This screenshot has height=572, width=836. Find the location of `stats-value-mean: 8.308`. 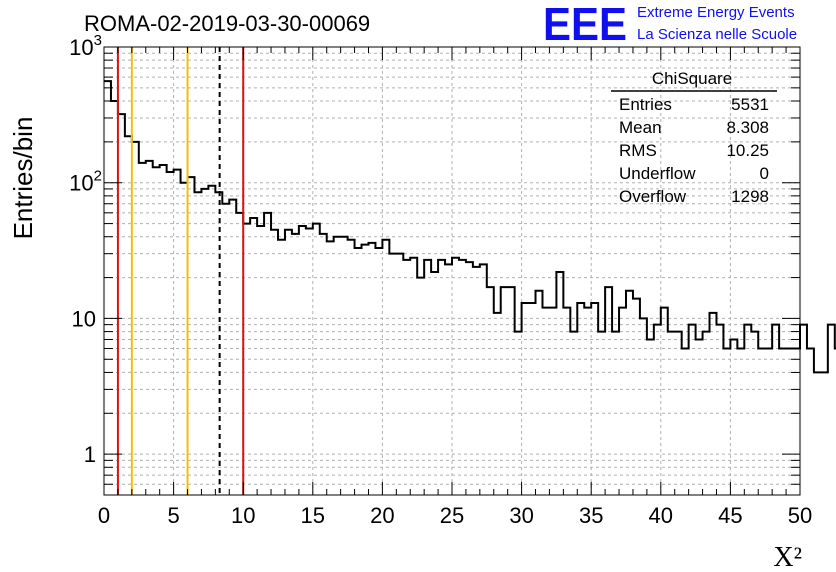

stats-value-mean: 8.308 is located at coordinates (747, 127).